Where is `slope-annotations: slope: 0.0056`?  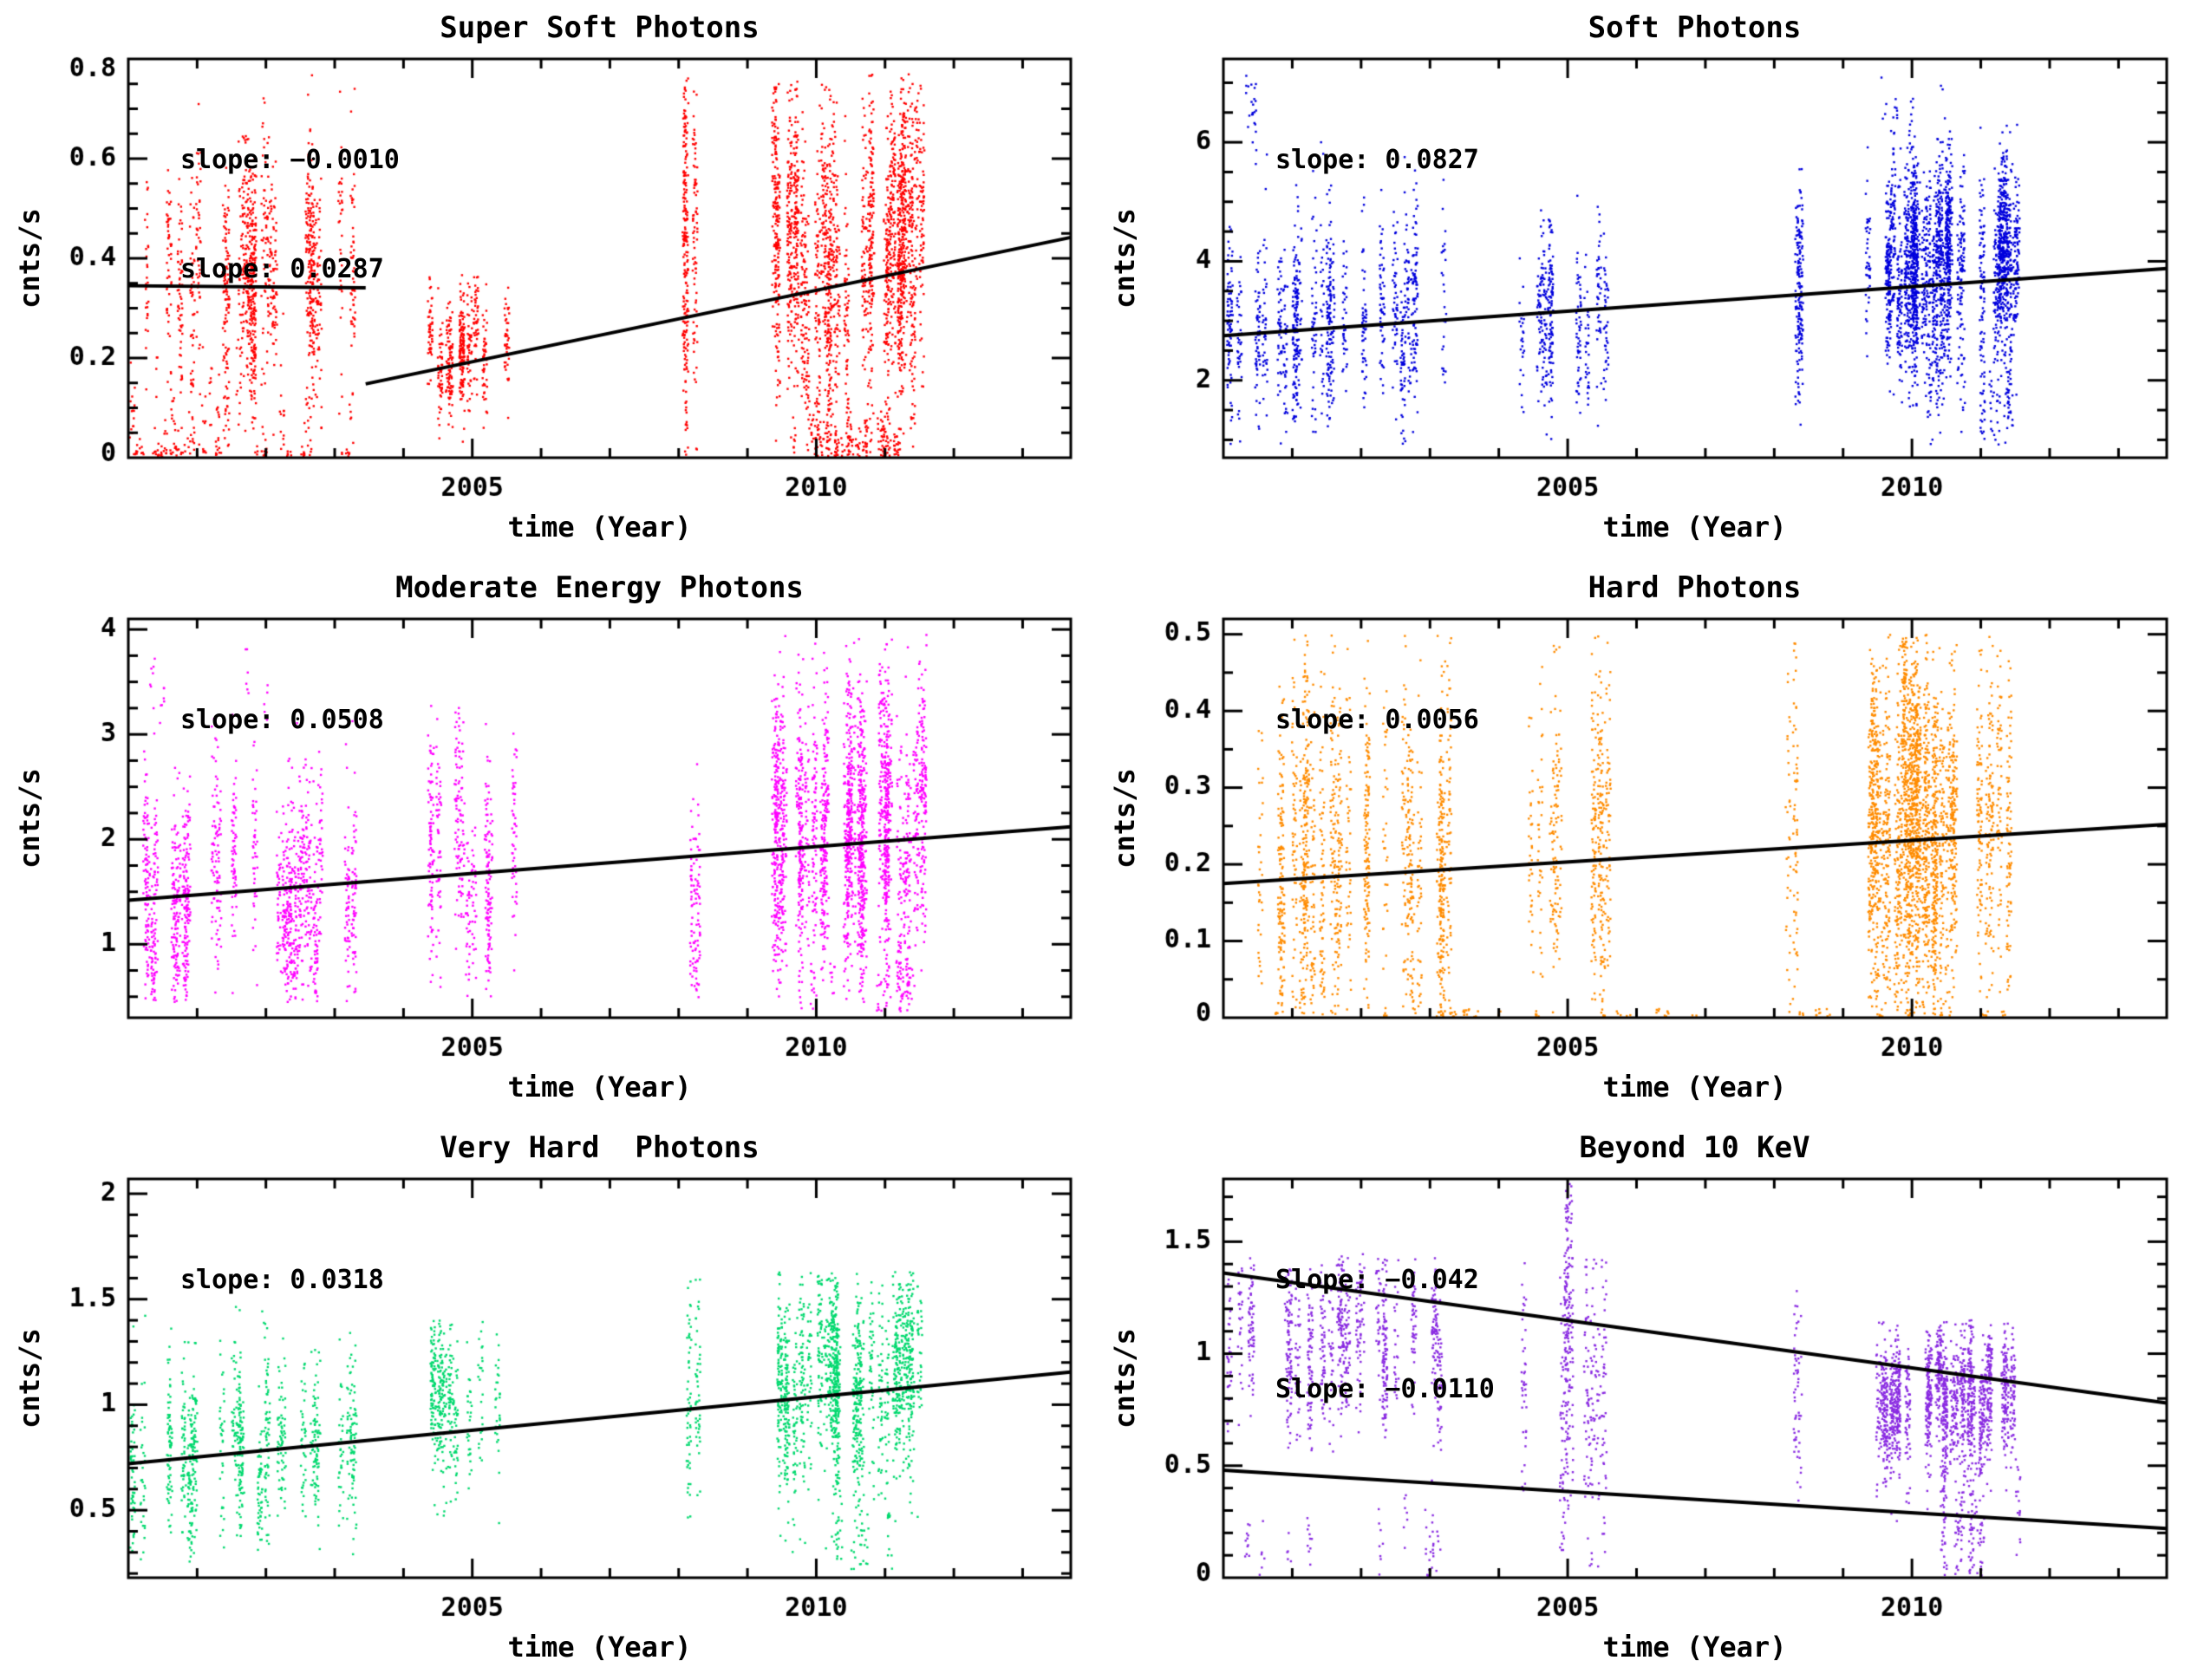 slope-annotations: slope: 0.0056 is located at coordinates (1377, 756).